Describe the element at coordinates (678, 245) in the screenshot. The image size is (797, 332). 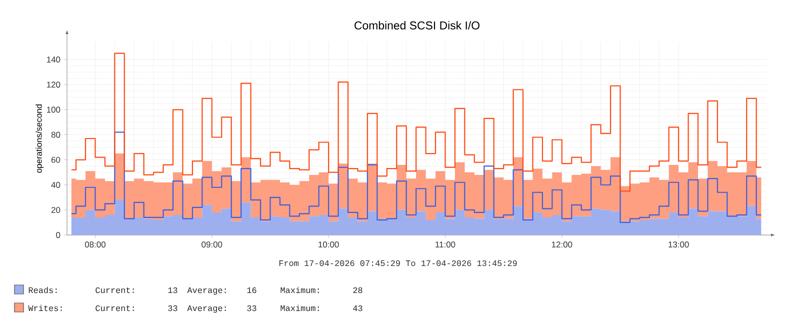
I see `x-tick-label: 13:00` at that location.